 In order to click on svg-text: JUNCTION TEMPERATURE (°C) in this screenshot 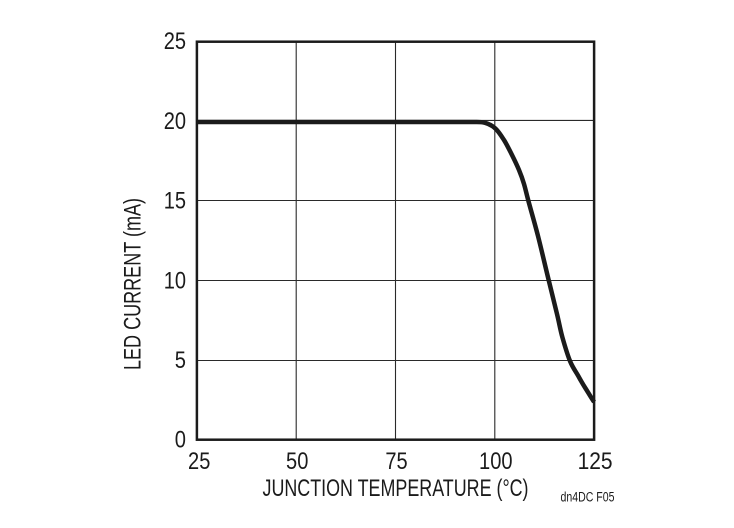, I will do `click(396, 488)`.